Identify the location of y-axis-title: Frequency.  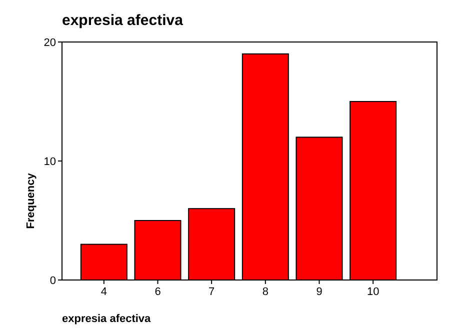
(31, 200).